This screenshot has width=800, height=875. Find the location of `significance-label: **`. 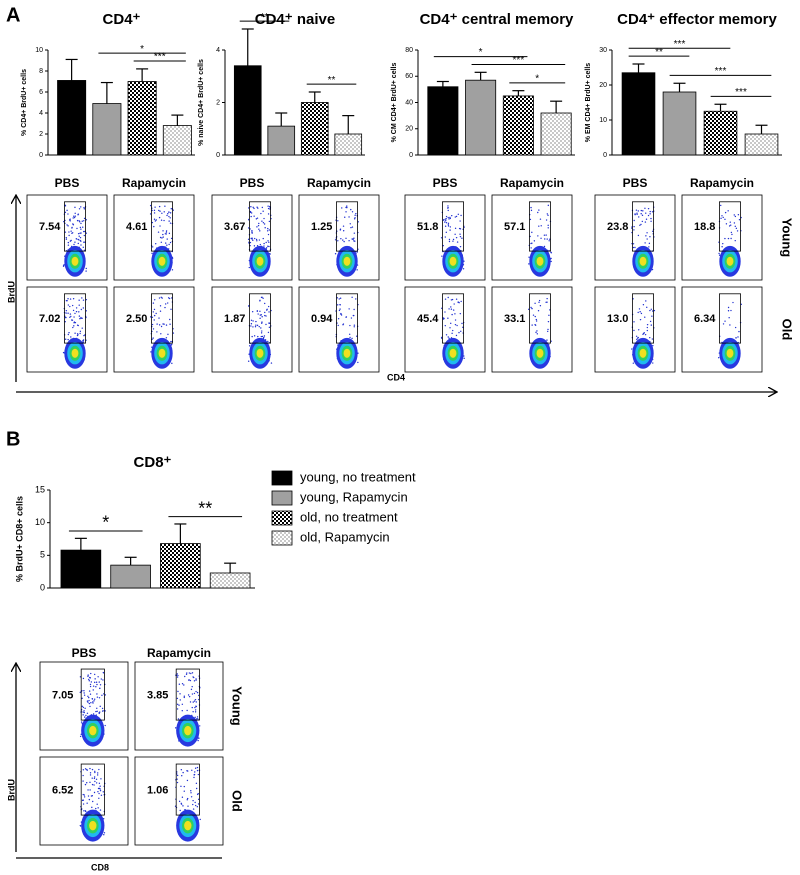

significance-label: ** is located at coordinates (265, 17).